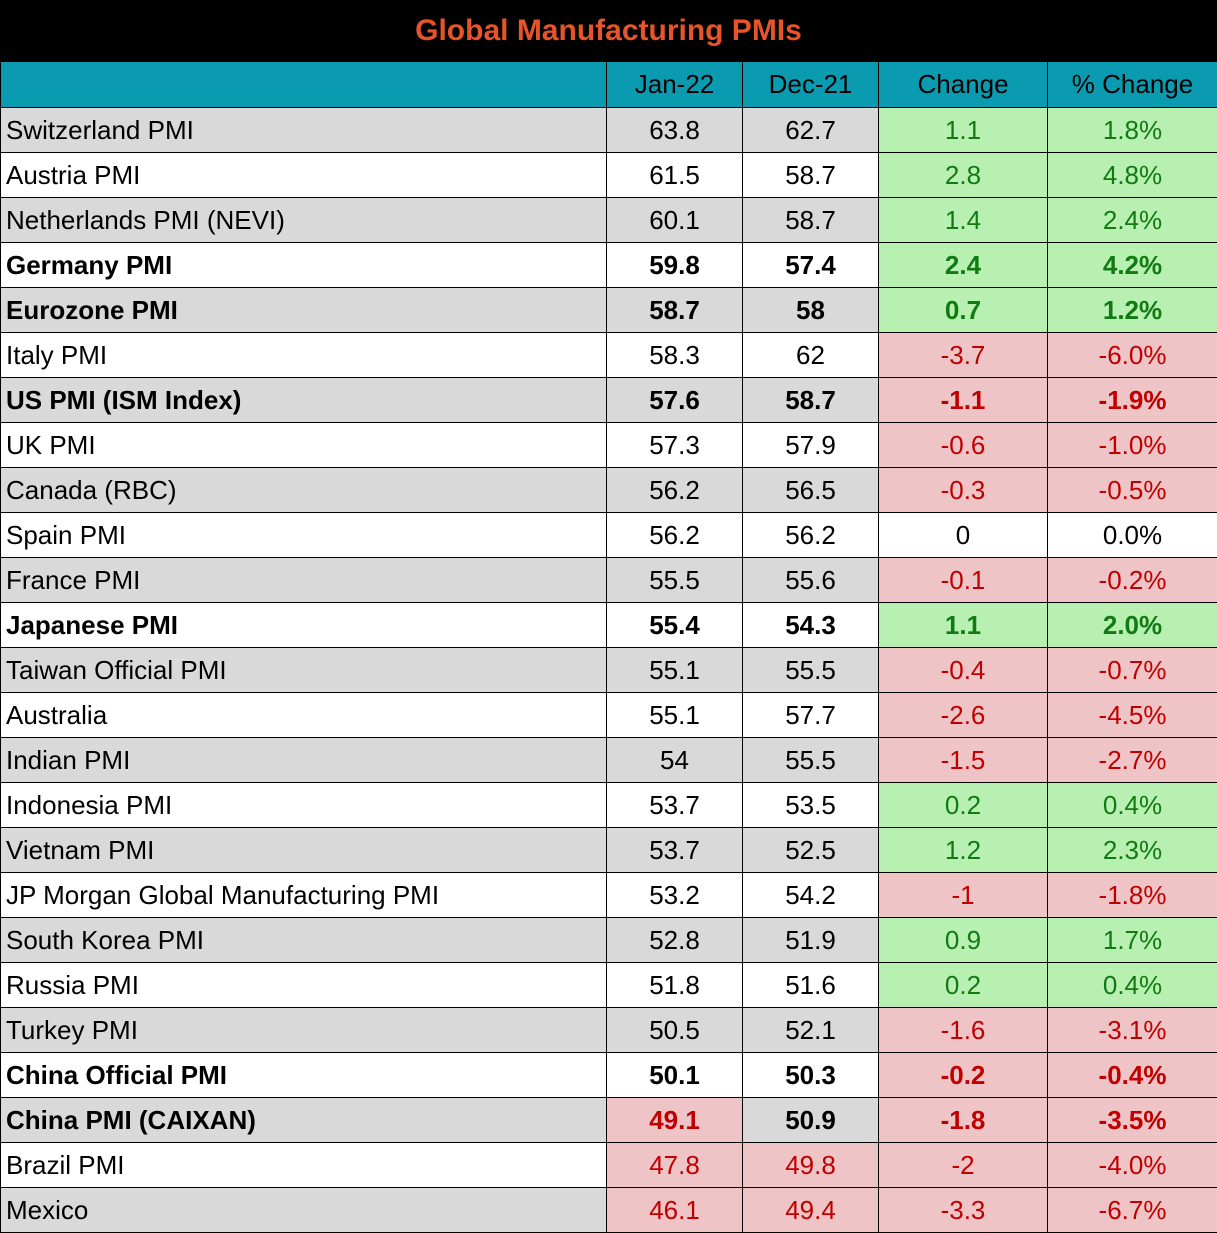 The width and height of the screenshot is (1217, 1233). What do you see at coordinates (1132, 670) in the screenshot?
I see `cell-pct-change: -0.7%` at bounding box center [1132, 670].